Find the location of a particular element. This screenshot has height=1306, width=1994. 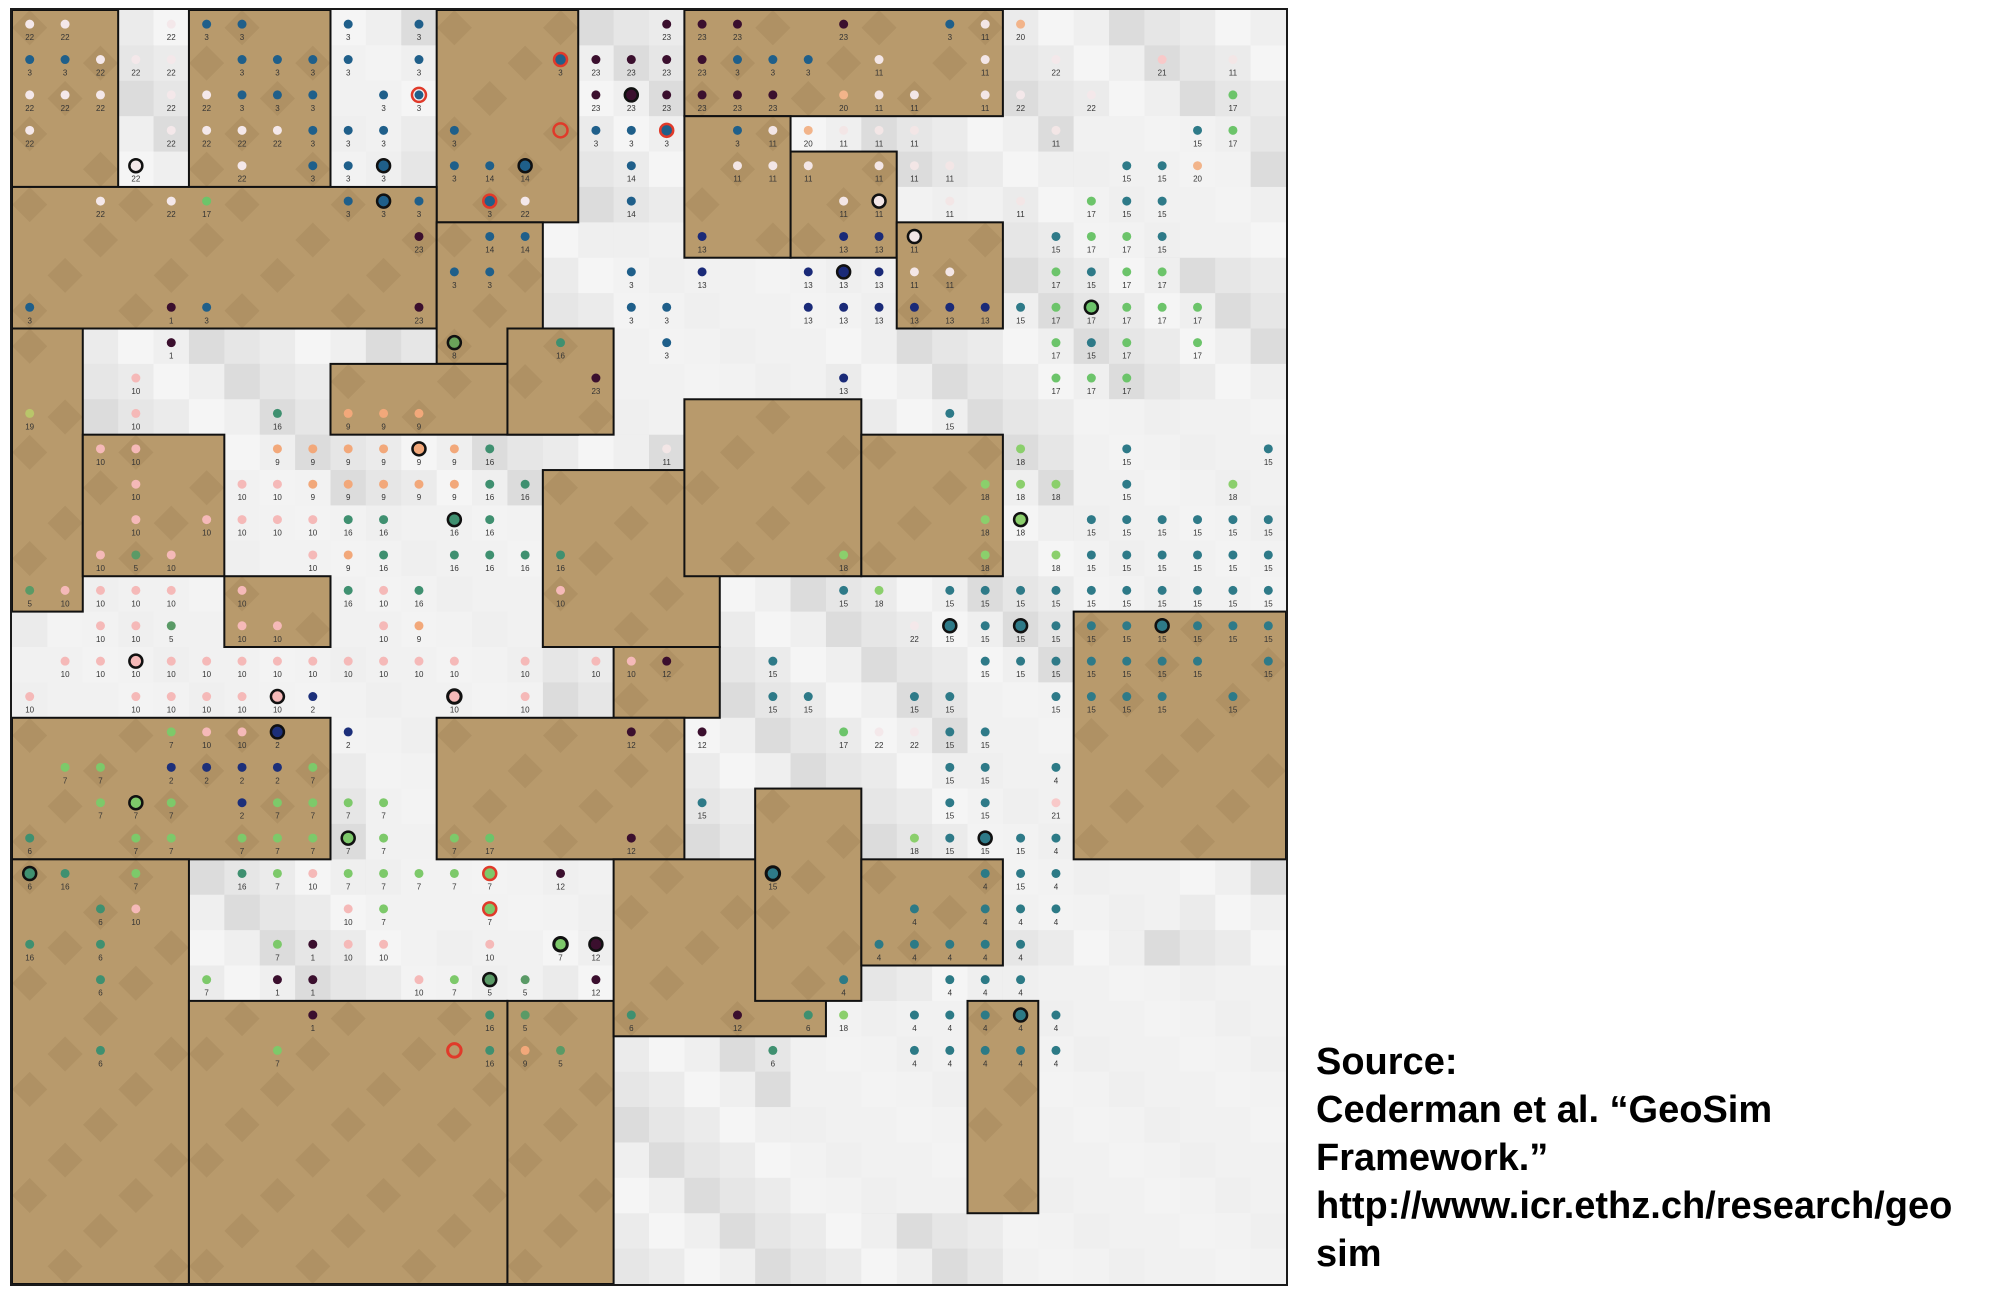

unit-label: 12 is located at coordinates (737, 1028).